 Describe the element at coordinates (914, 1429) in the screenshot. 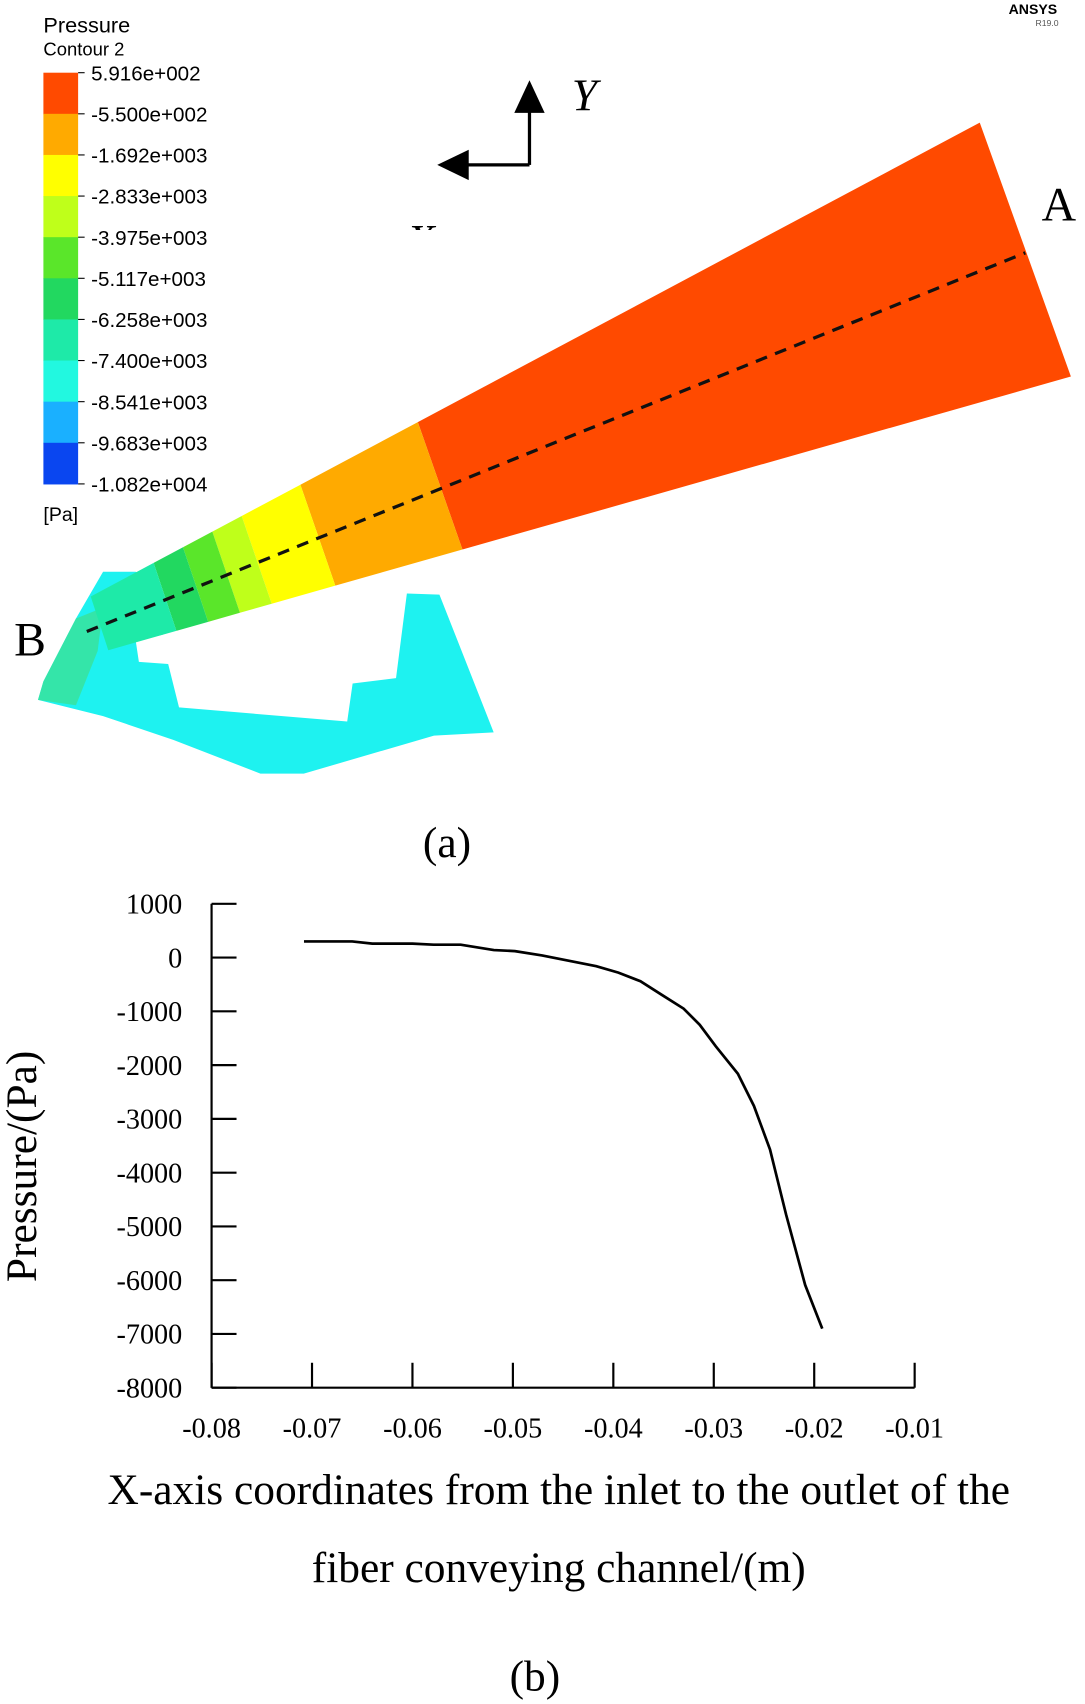

I see `x-tick-label: -0.01` at that location.